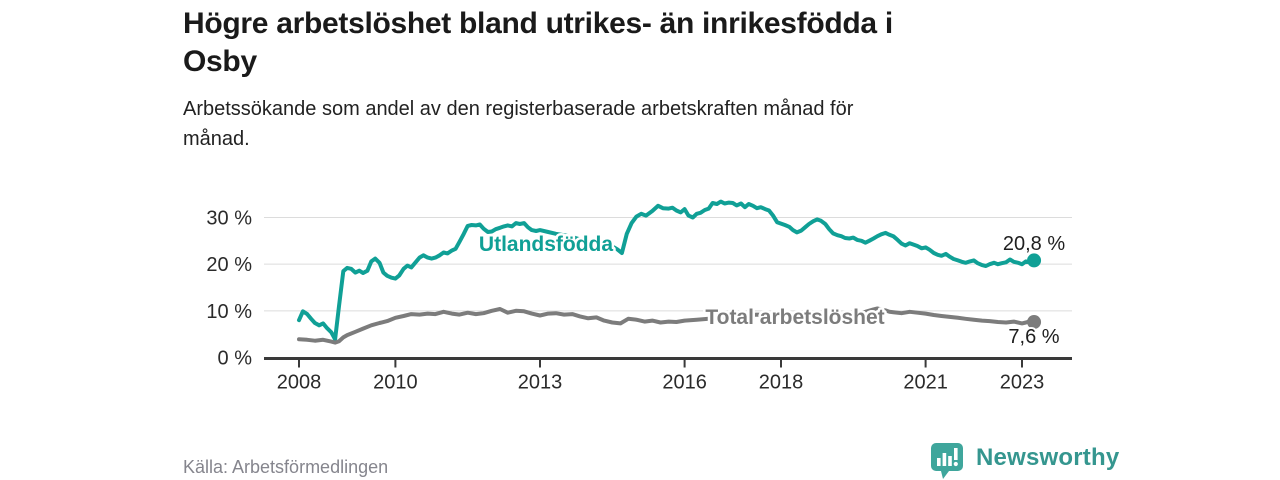 This screenshot has width=1280, height=480. I want to click on brand-name: Newsworthy, so click(1048, 457).